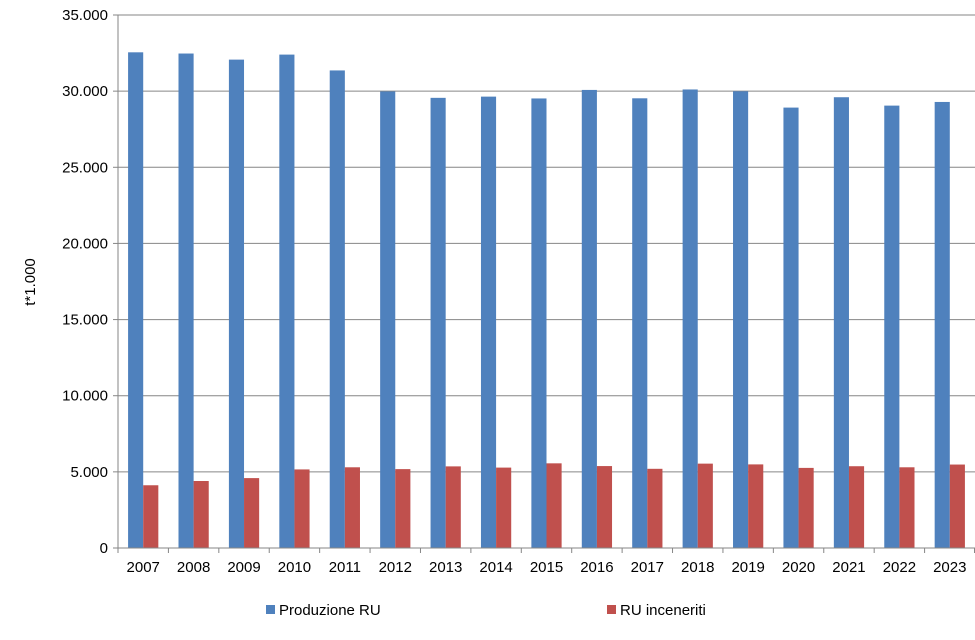 This screenshot has height=640, width=975. What do you see at coordinates (806, 507) in the screenshot?
I see `bar-ru-inceneriti-2020` at bounding box center [806, 507].